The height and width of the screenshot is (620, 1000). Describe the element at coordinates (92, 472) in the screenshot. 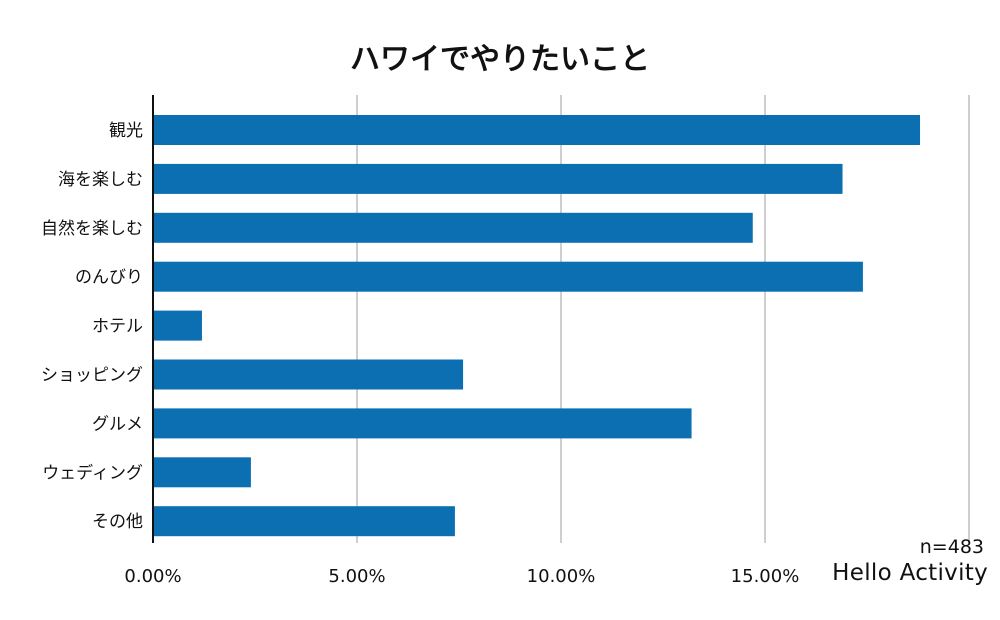

I see `category-label: ウェディング` at that location.